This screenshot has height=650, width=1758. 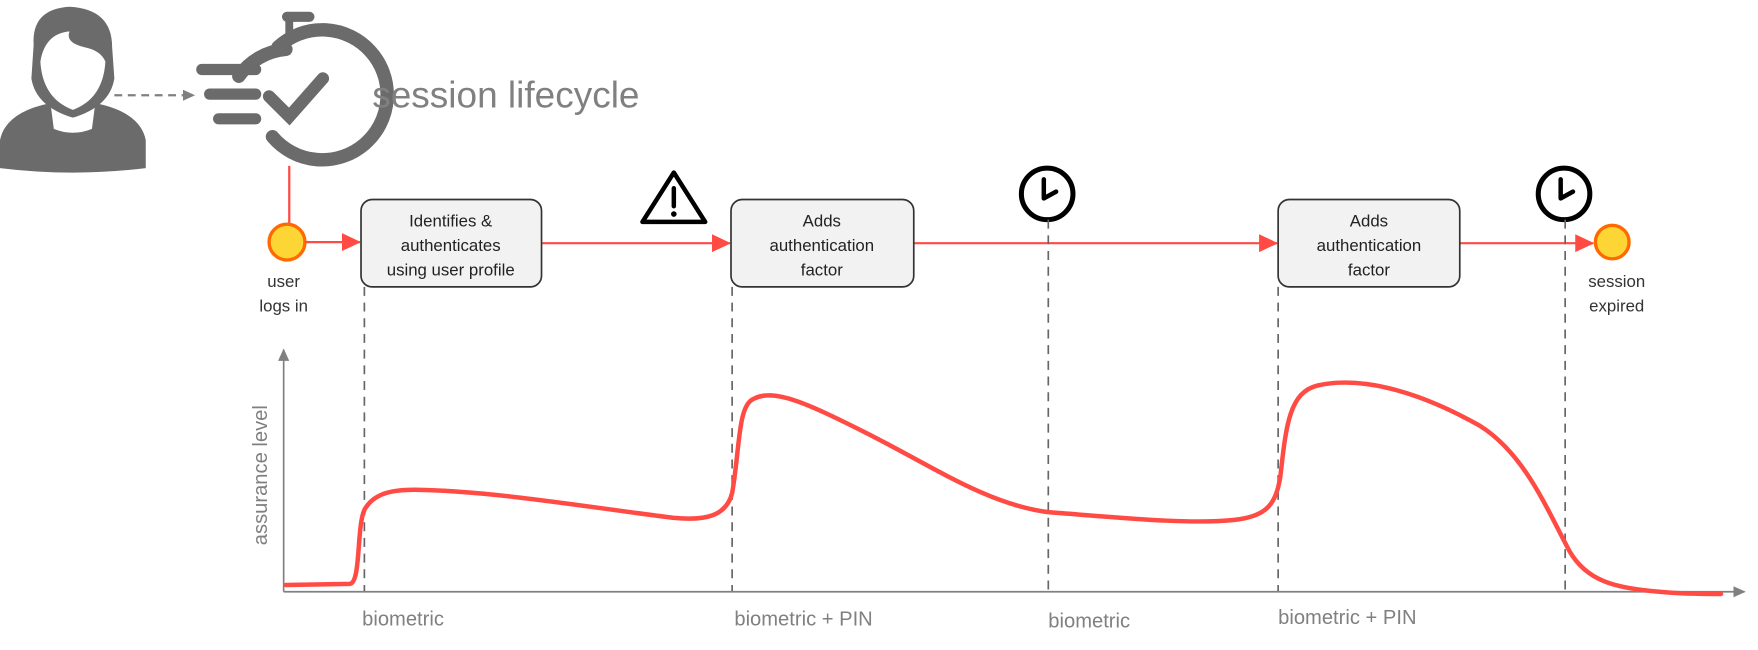 I want to click on step-text: authenticates, so click(x=451, y=245).